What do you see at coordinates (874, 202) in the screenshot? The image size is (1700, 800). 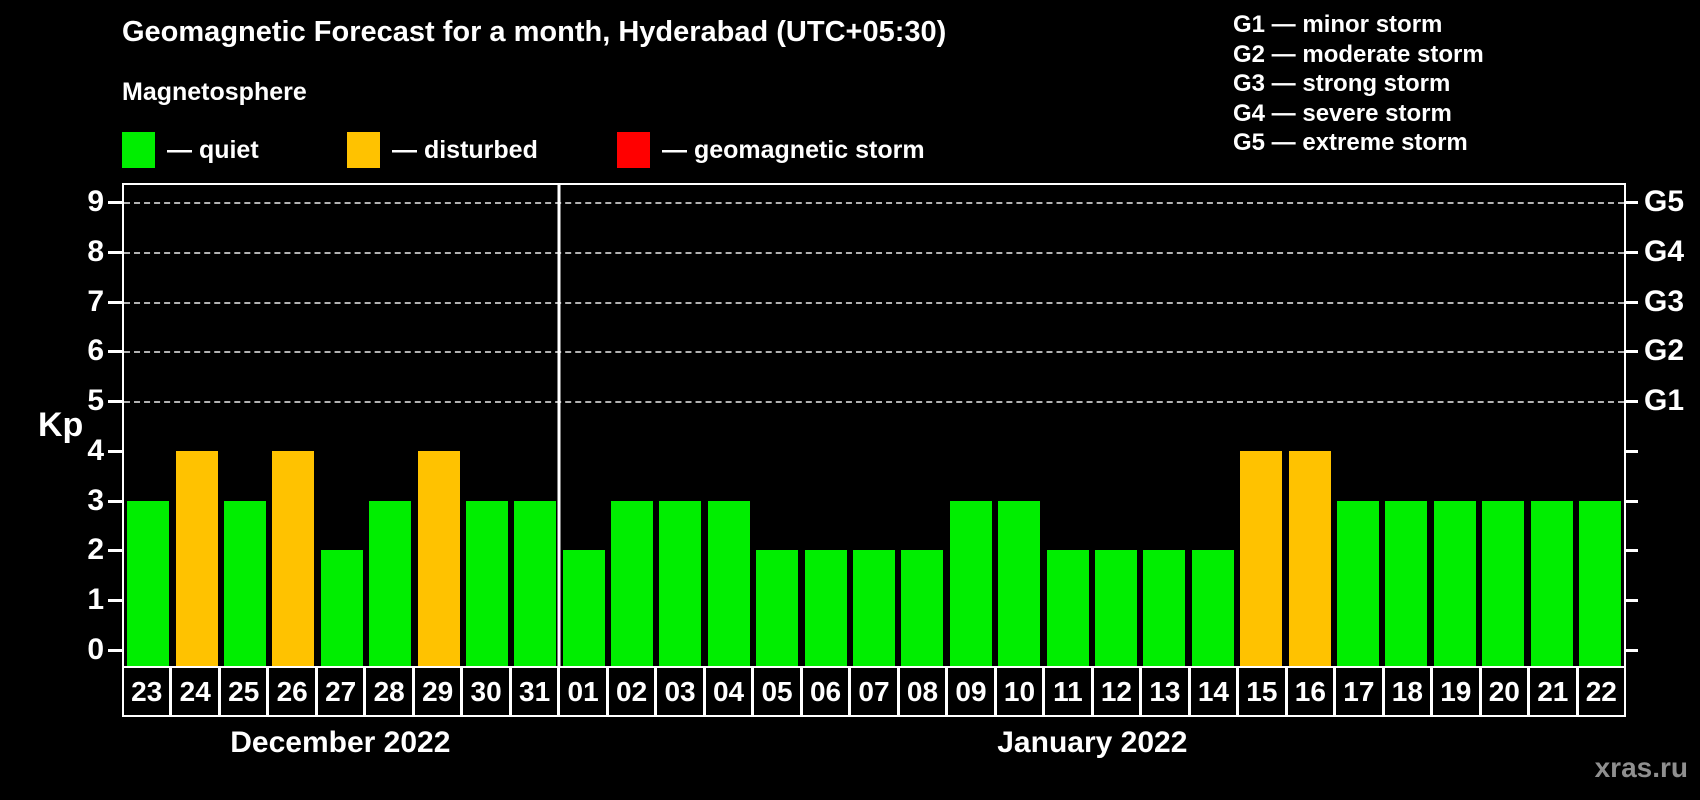 I see `gridline-kp9` at bounding box center [874, 202].